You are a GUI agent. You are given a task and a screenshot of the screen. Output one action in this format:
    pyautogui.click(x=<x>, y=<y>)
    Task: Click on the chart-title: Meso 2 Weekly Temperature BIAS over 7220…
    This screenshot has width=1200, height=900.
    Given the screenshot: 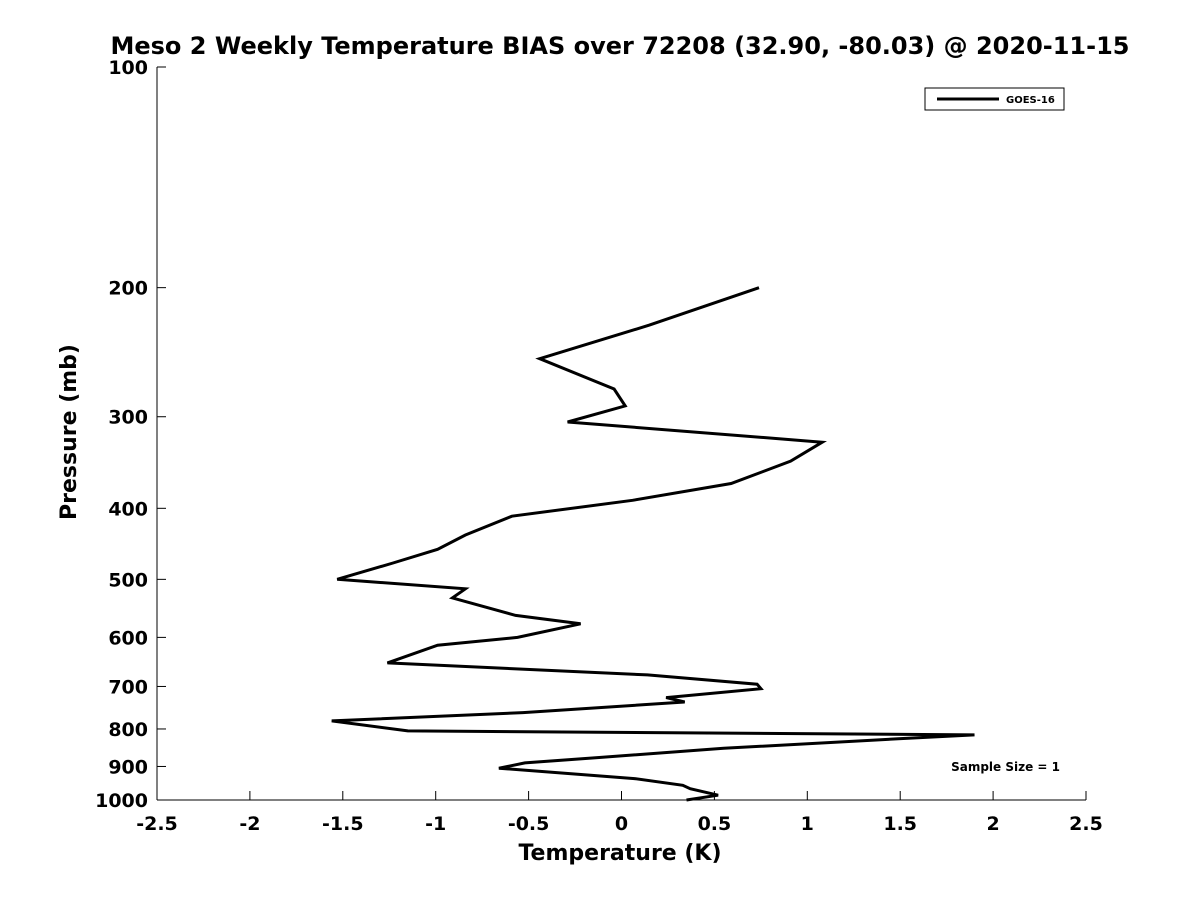 What is the action you would take?
    pyautogui.click(x=619, y=46)
    